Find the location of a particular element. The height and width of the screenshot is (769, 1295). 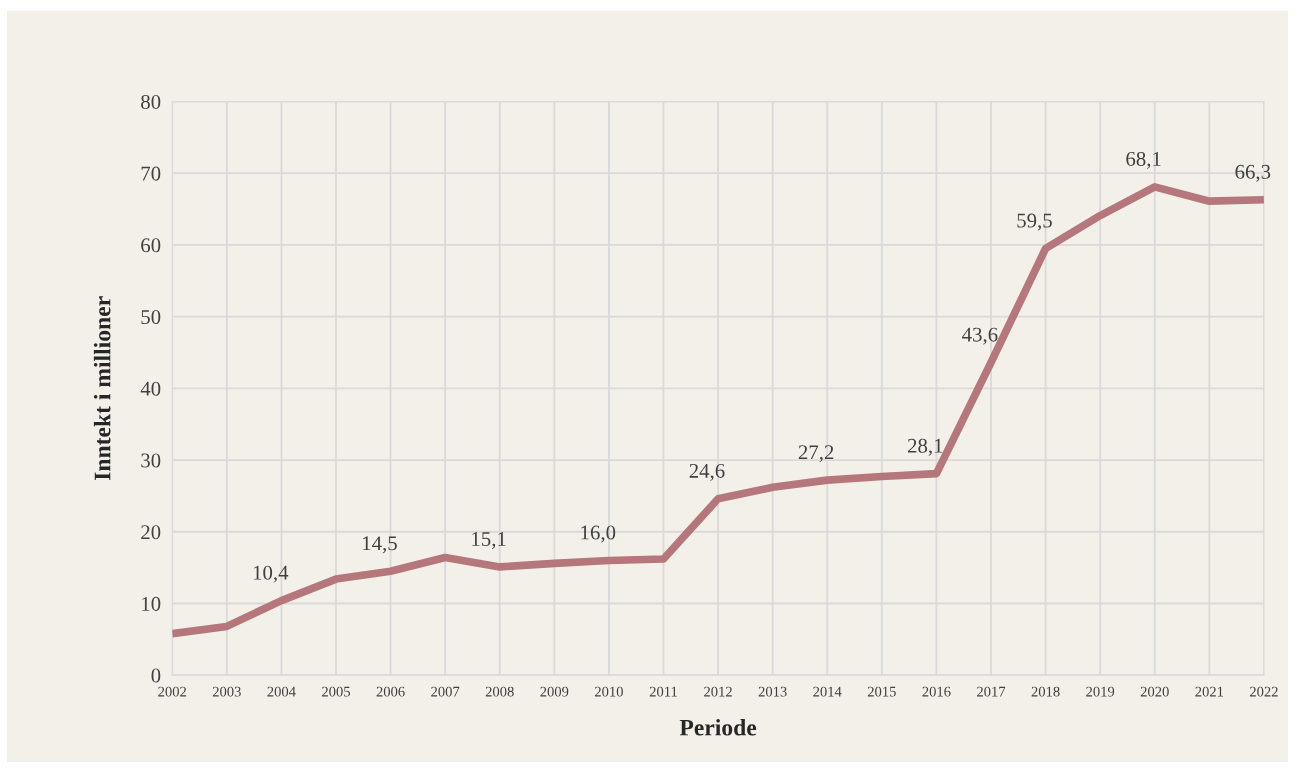

y-tick-label: 20 is located at coordinates (151, 532).